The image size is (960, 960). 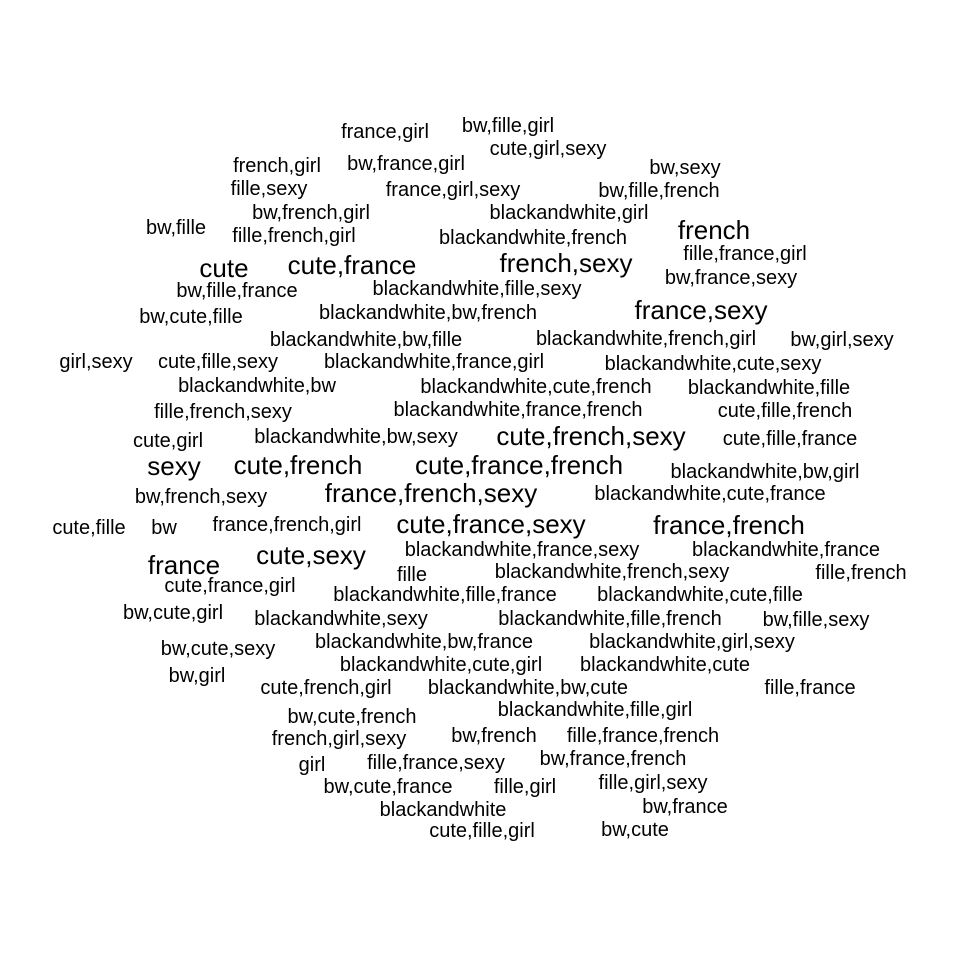 What do you see at coordinates (519, 465) in the screenshot?
I see `cloud-word: cute,france,french` at bounding box center [519, 465].